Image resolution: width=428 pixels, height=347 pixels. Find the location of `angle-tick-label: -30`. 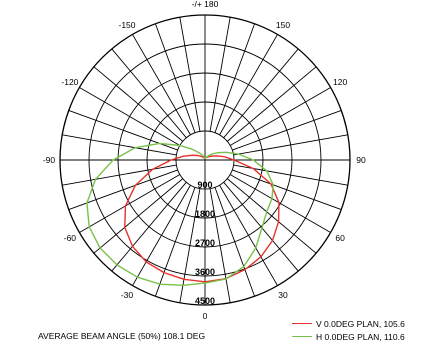

angle-tick-label: -30 is located at coordinates (127, 295).